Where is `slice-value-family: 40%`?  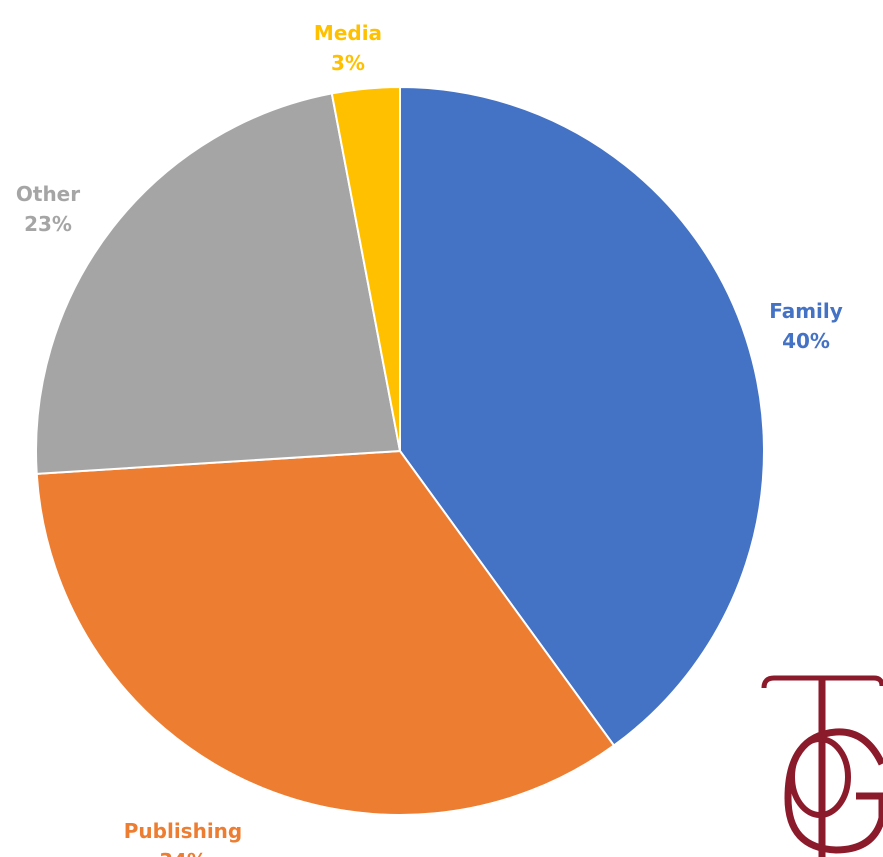 slice-value-family: 40% is located at coordinates (806, 341).